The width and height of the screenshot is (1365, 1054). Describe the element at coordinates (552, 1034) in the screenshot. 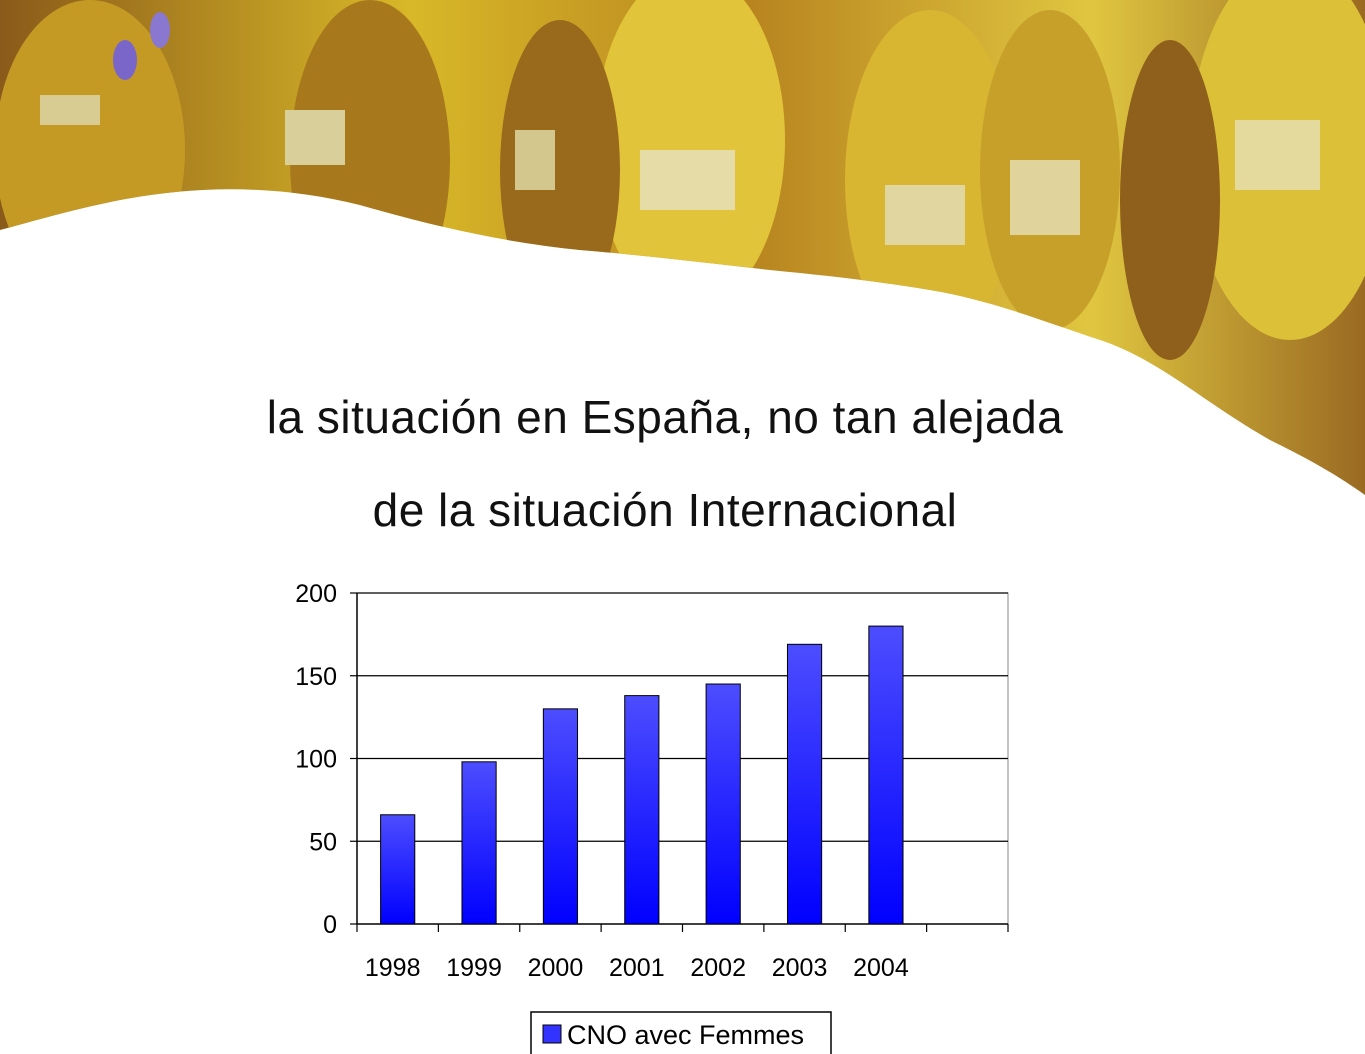

I see `legend-swatch` at that location.